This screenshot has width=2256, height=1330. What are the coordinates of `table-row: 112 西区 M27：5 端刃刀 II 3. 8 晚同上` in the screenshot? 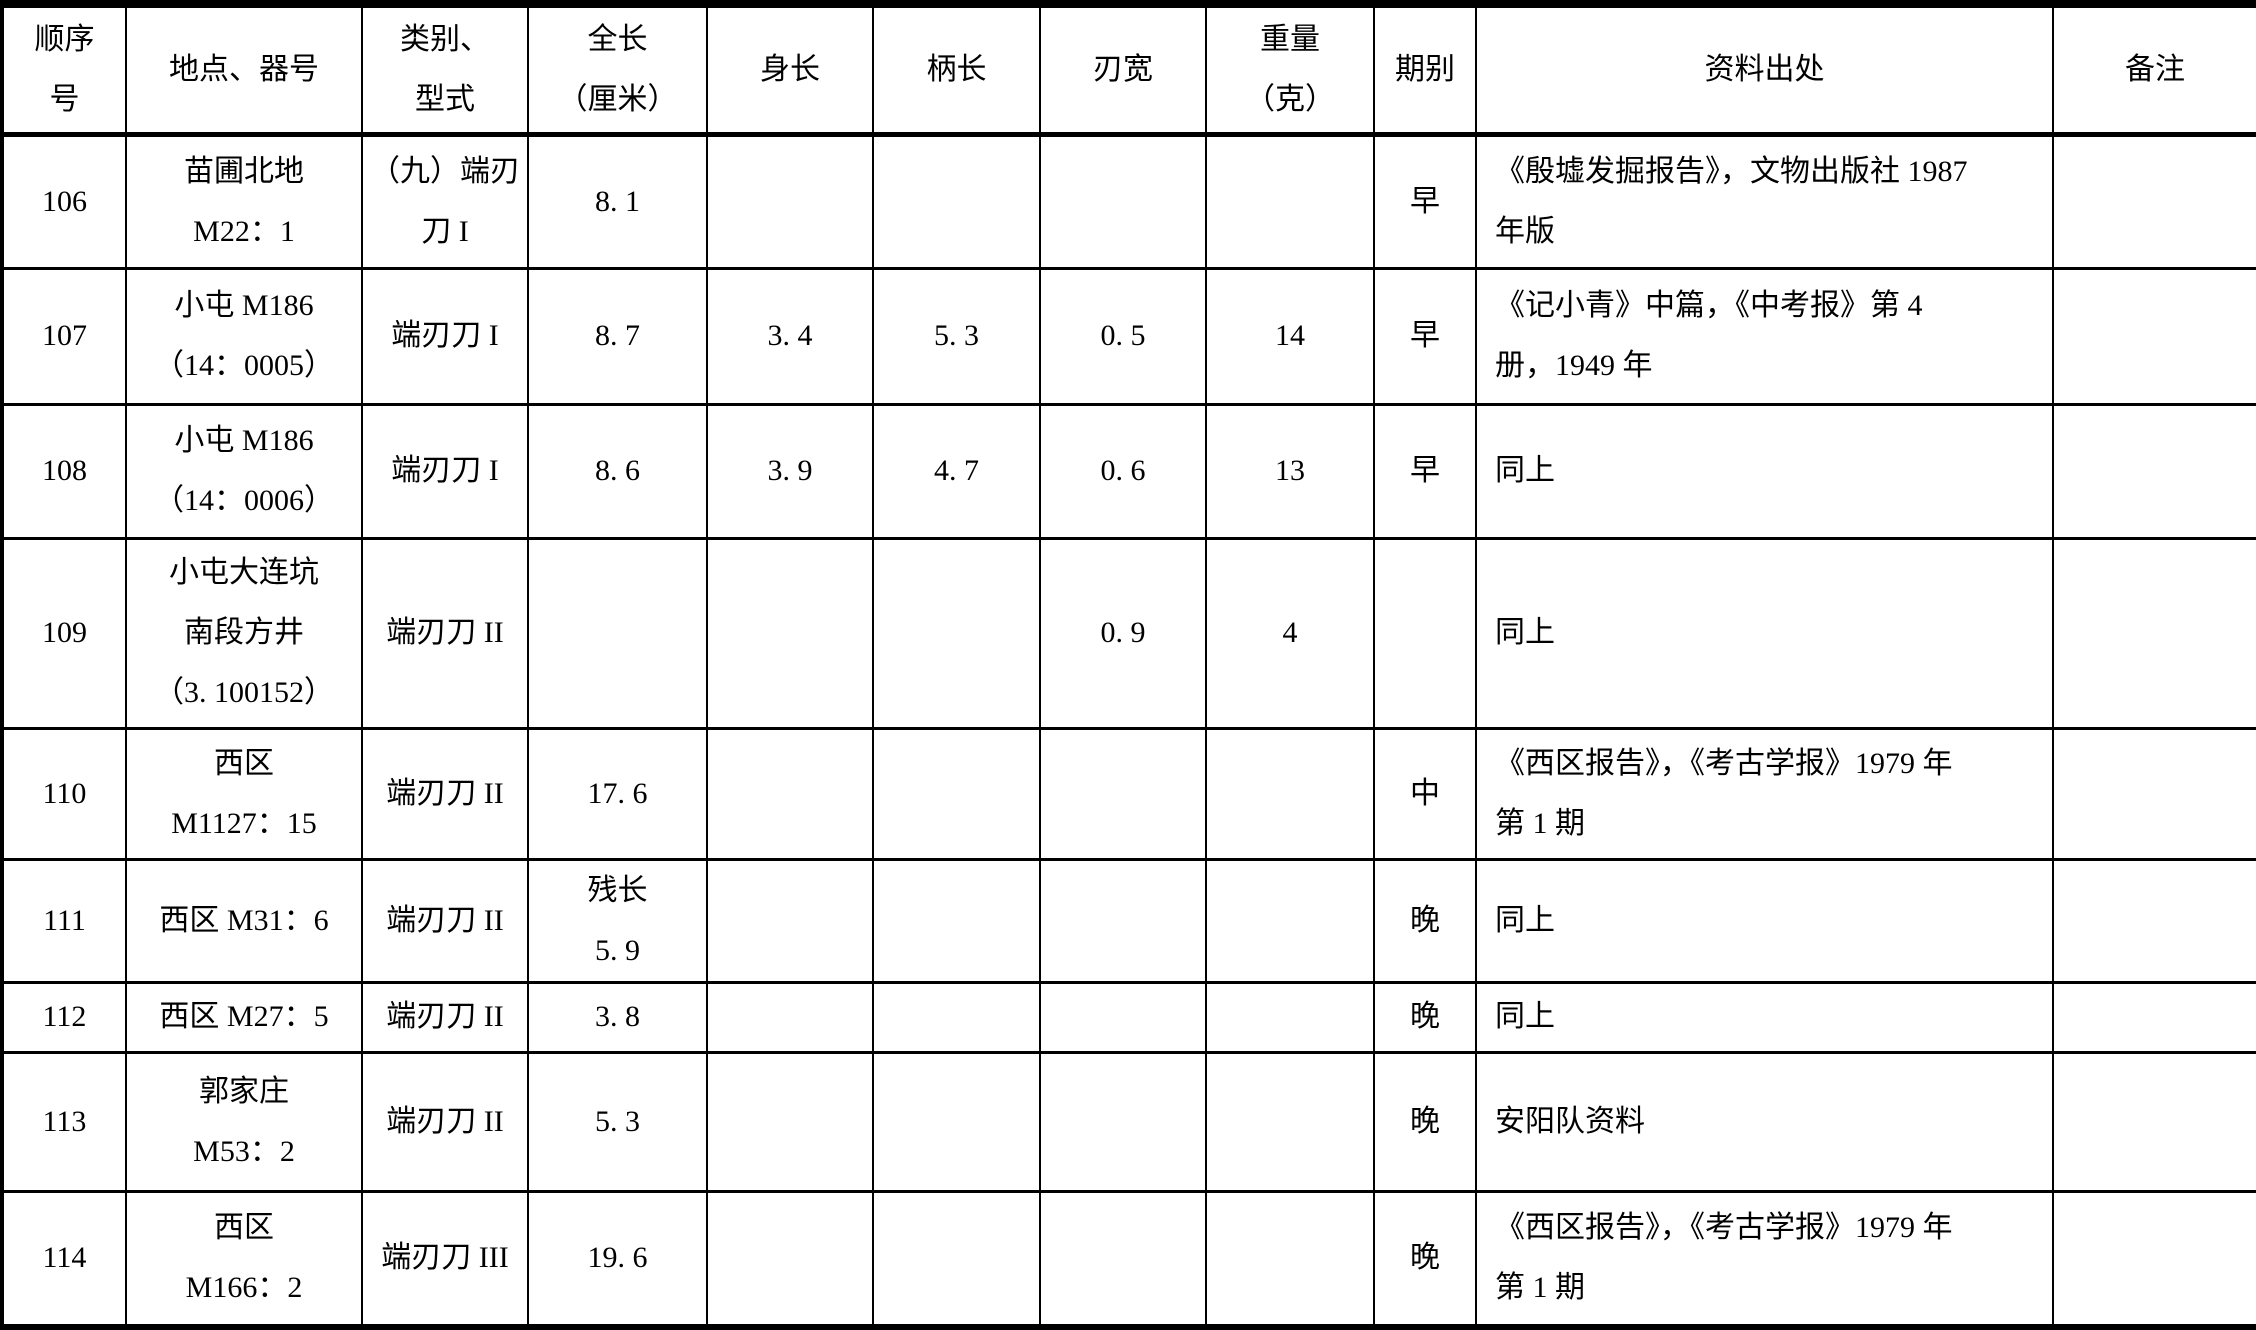 It's located at (1128, 1017).